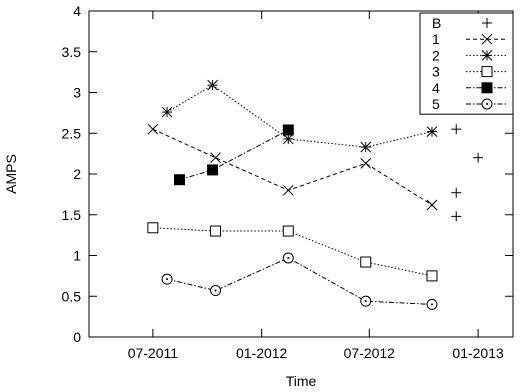 The image size is (527, 392). I want to click on y-tick-label: 0, so click(77, 337).